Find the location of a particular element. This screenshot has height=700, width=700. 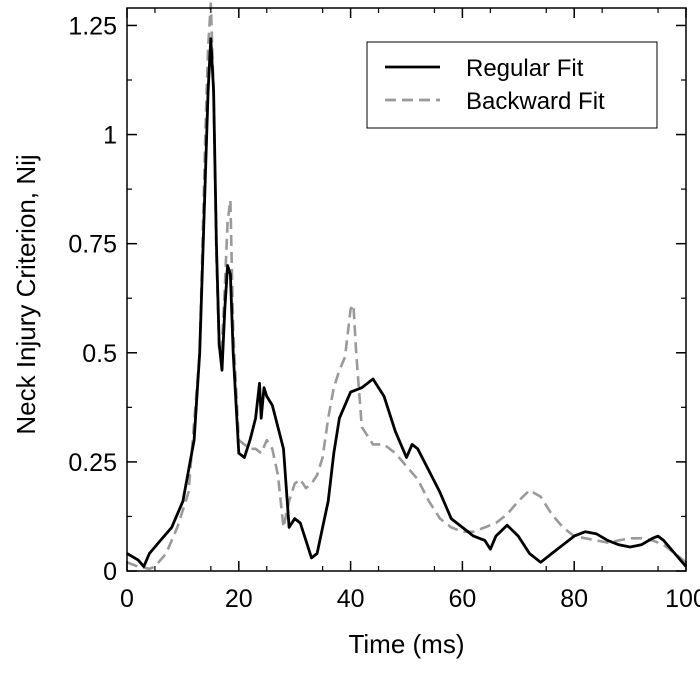

y-axis-title: Neck Injury Criterion, Nij is located at coordinates (26, 294).